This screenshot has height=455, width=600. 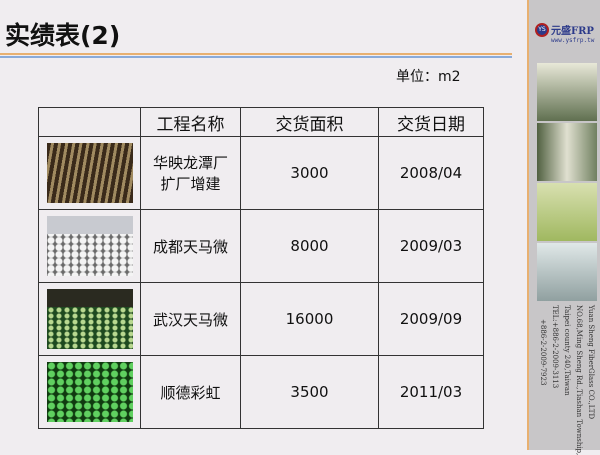 What do you see at coordinates (428, 77) in the screenshot?
I see `unit-label: 单位：m2` at bounding box center [428, 77].